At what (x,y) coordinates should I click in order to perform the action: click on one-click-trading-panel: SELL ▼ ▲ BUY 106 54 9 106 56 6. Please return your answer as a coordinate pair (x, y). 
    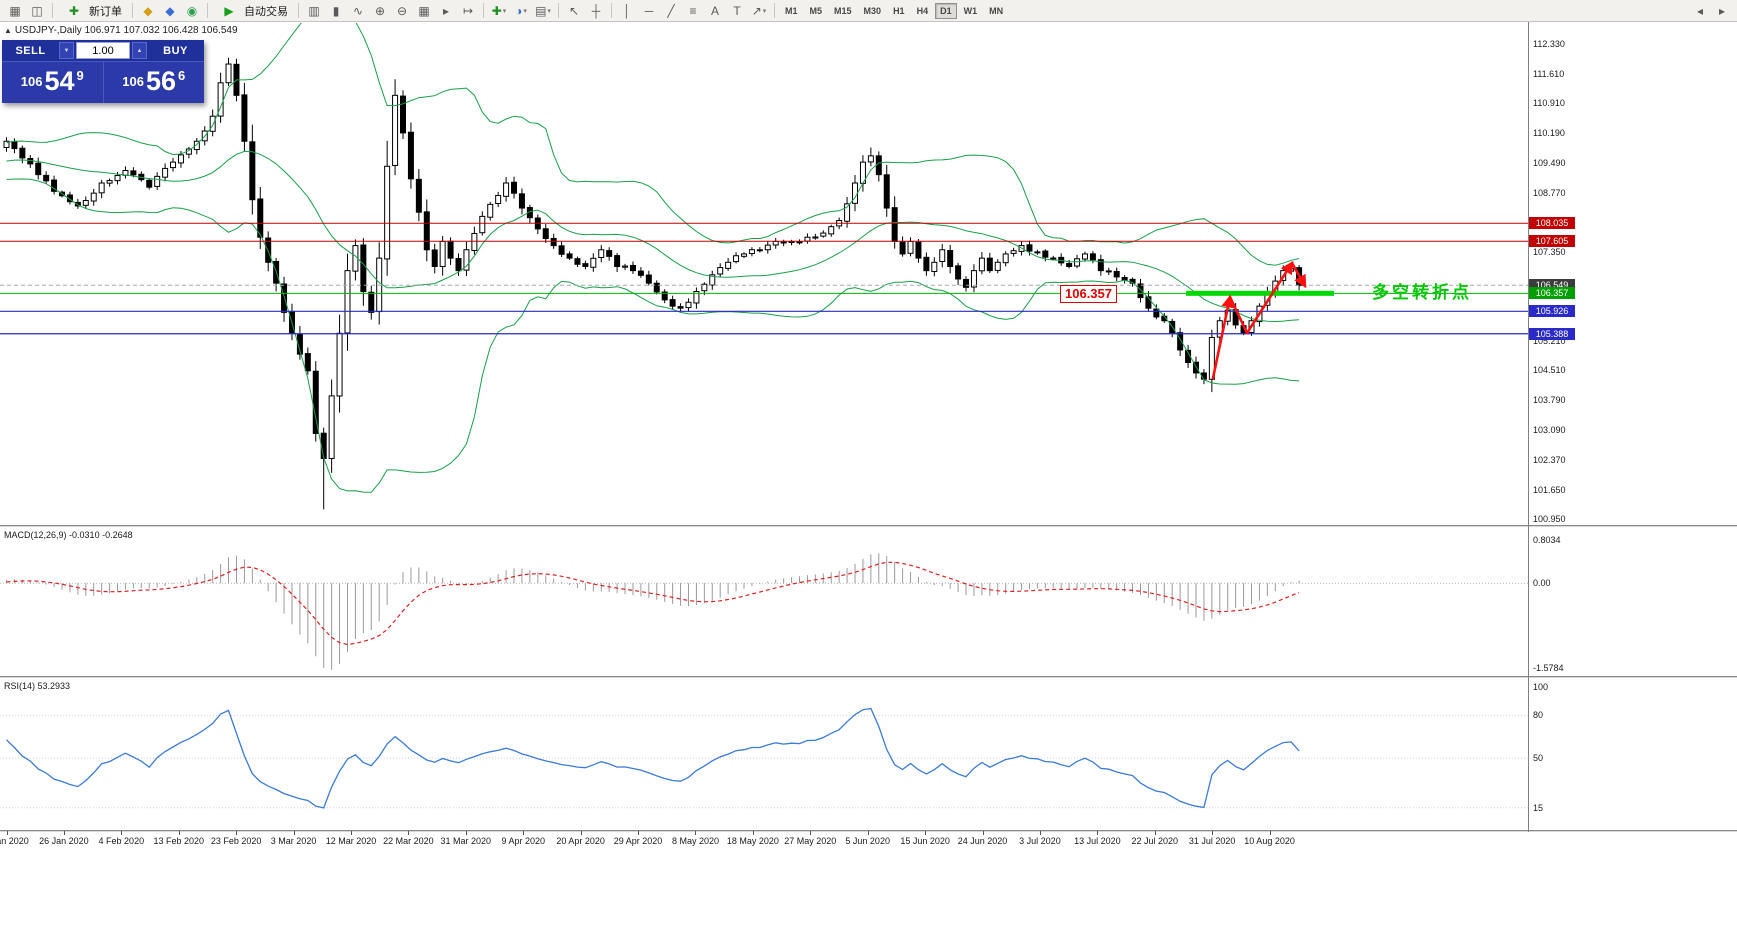
    Looking at the image, I should click on (103, 71).